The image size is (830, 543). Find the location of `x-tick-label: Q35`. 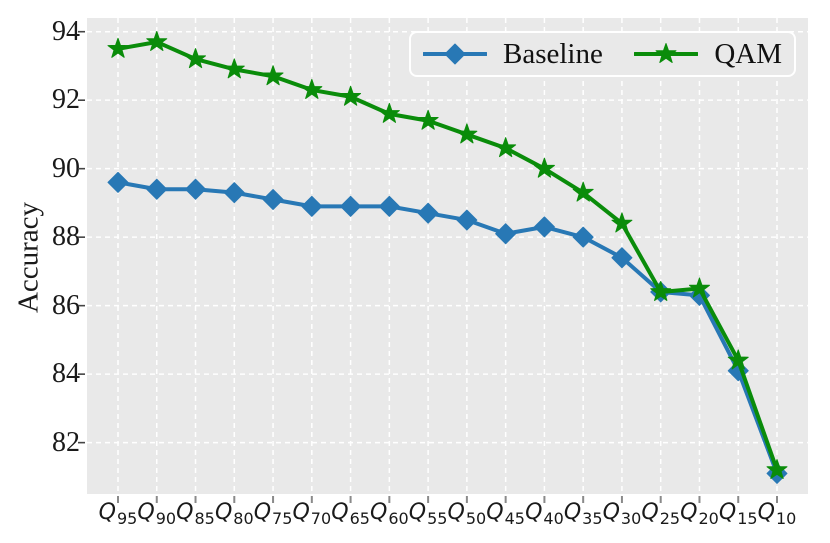

x-tick-label: Q35 is located at coordinates (583, 514).